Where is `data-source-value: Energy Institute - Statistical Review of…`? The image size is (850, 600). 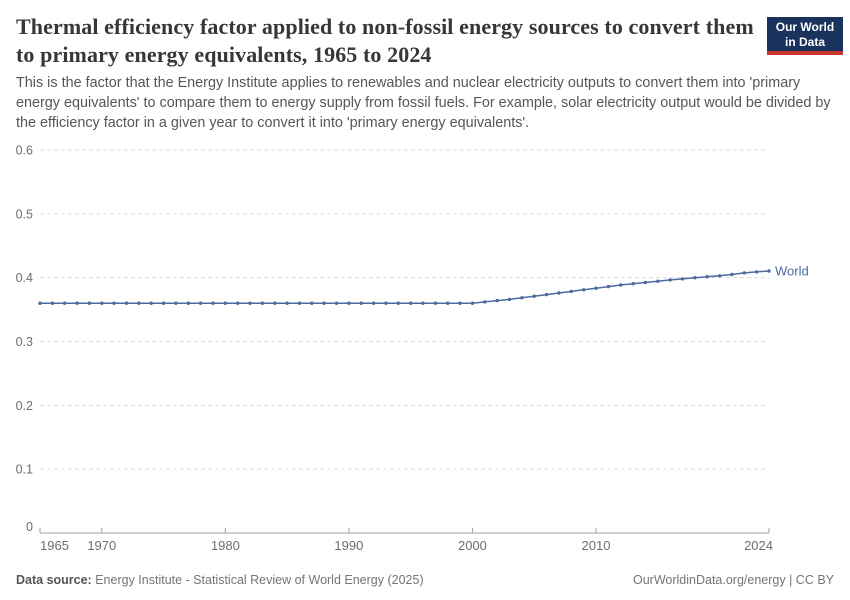 data-source-value: Energy Institute - Statistical Review of… is located at coordinates (259, 580).